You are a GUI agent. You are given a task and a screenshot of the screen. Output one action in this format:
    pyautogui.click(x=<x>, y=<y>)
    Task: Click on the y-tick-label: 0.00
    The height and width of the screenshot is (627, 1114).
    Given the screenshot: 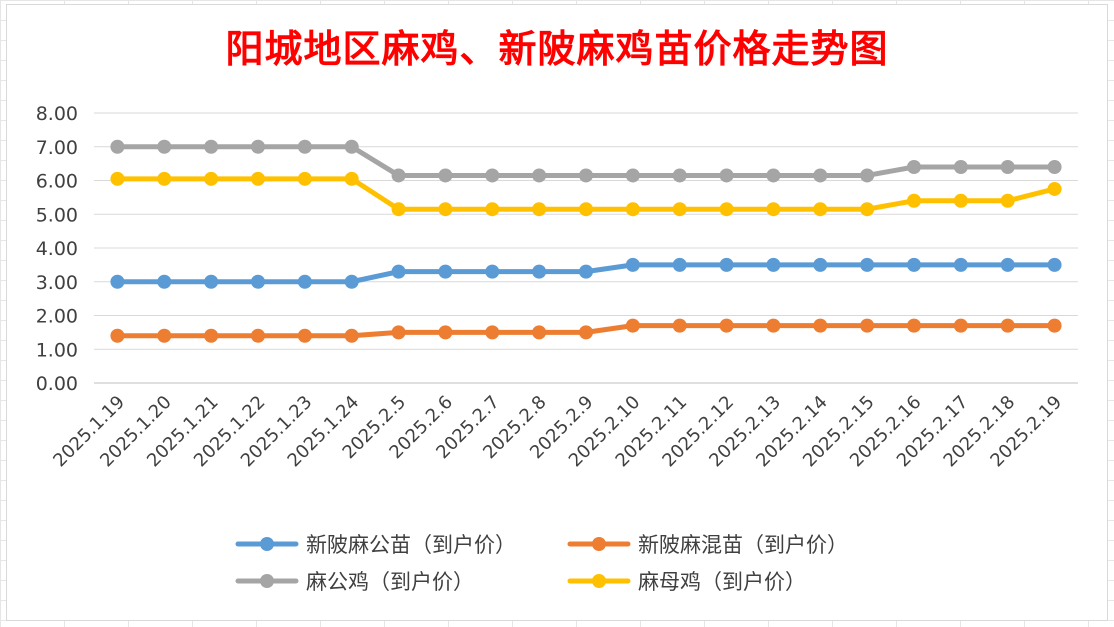 What is the action you would take?
    pyautogui.click(x=57, y=384)
    